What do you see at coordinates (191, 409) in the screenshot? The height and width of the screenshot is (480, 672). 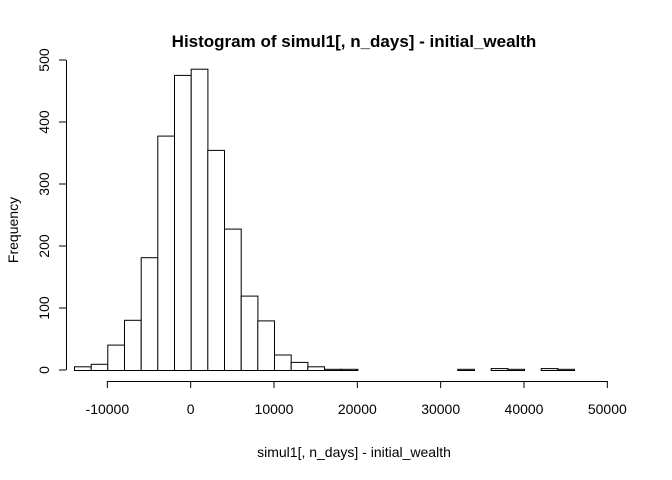 I see `x-tick-label: 0` at bounding box center [191, 409].